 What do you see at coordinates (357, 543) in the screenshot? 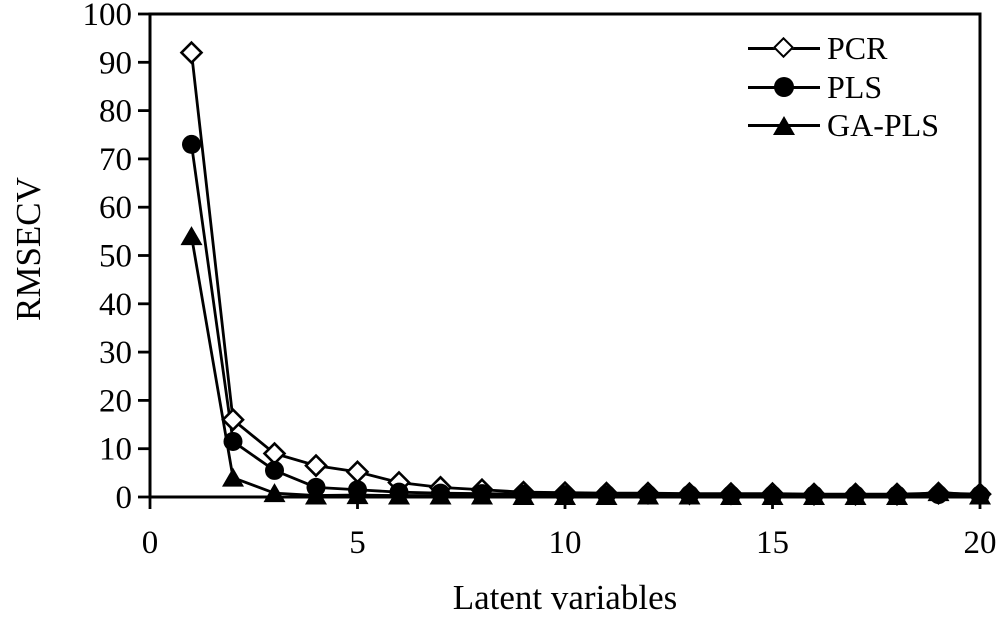
I see `x-tick-label: 5` at bounding box center [357, 543].